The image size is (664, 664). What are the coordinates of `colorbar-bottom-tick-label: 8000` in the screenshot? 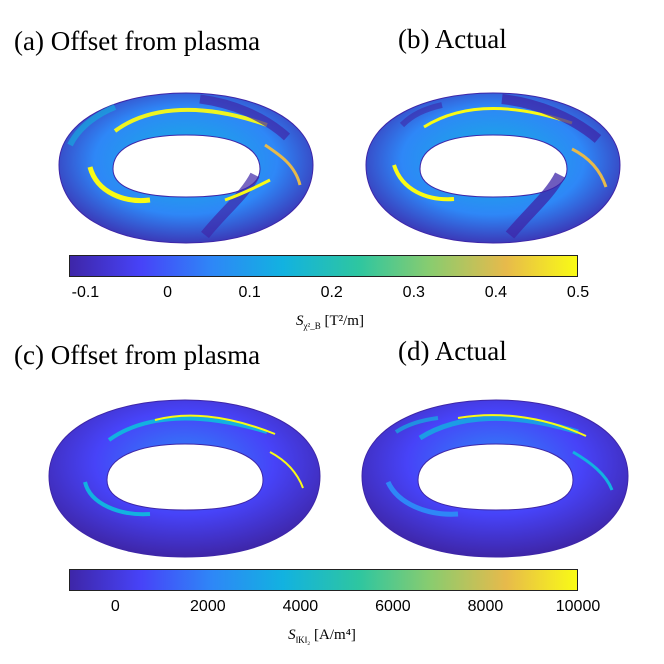 It's located at (485, 606).